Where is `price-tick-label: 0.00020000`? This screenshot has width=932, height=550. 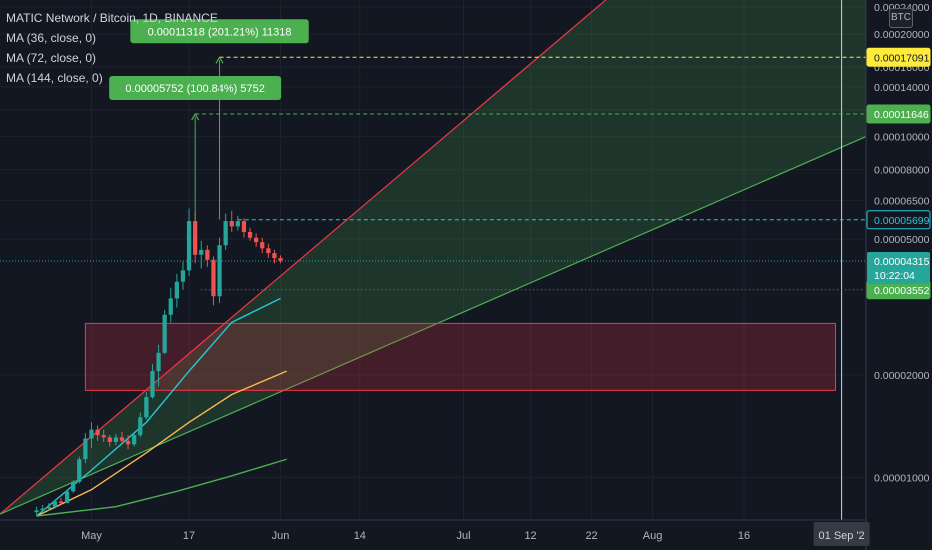 price-tick-label: 0.00020000 is located at coordinates (902, 35).